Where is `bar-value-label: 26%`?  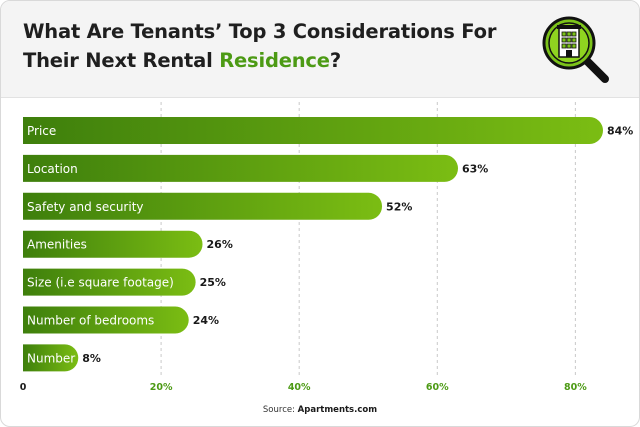 bar-value-label: 26% is located at coordinates (220, 244).